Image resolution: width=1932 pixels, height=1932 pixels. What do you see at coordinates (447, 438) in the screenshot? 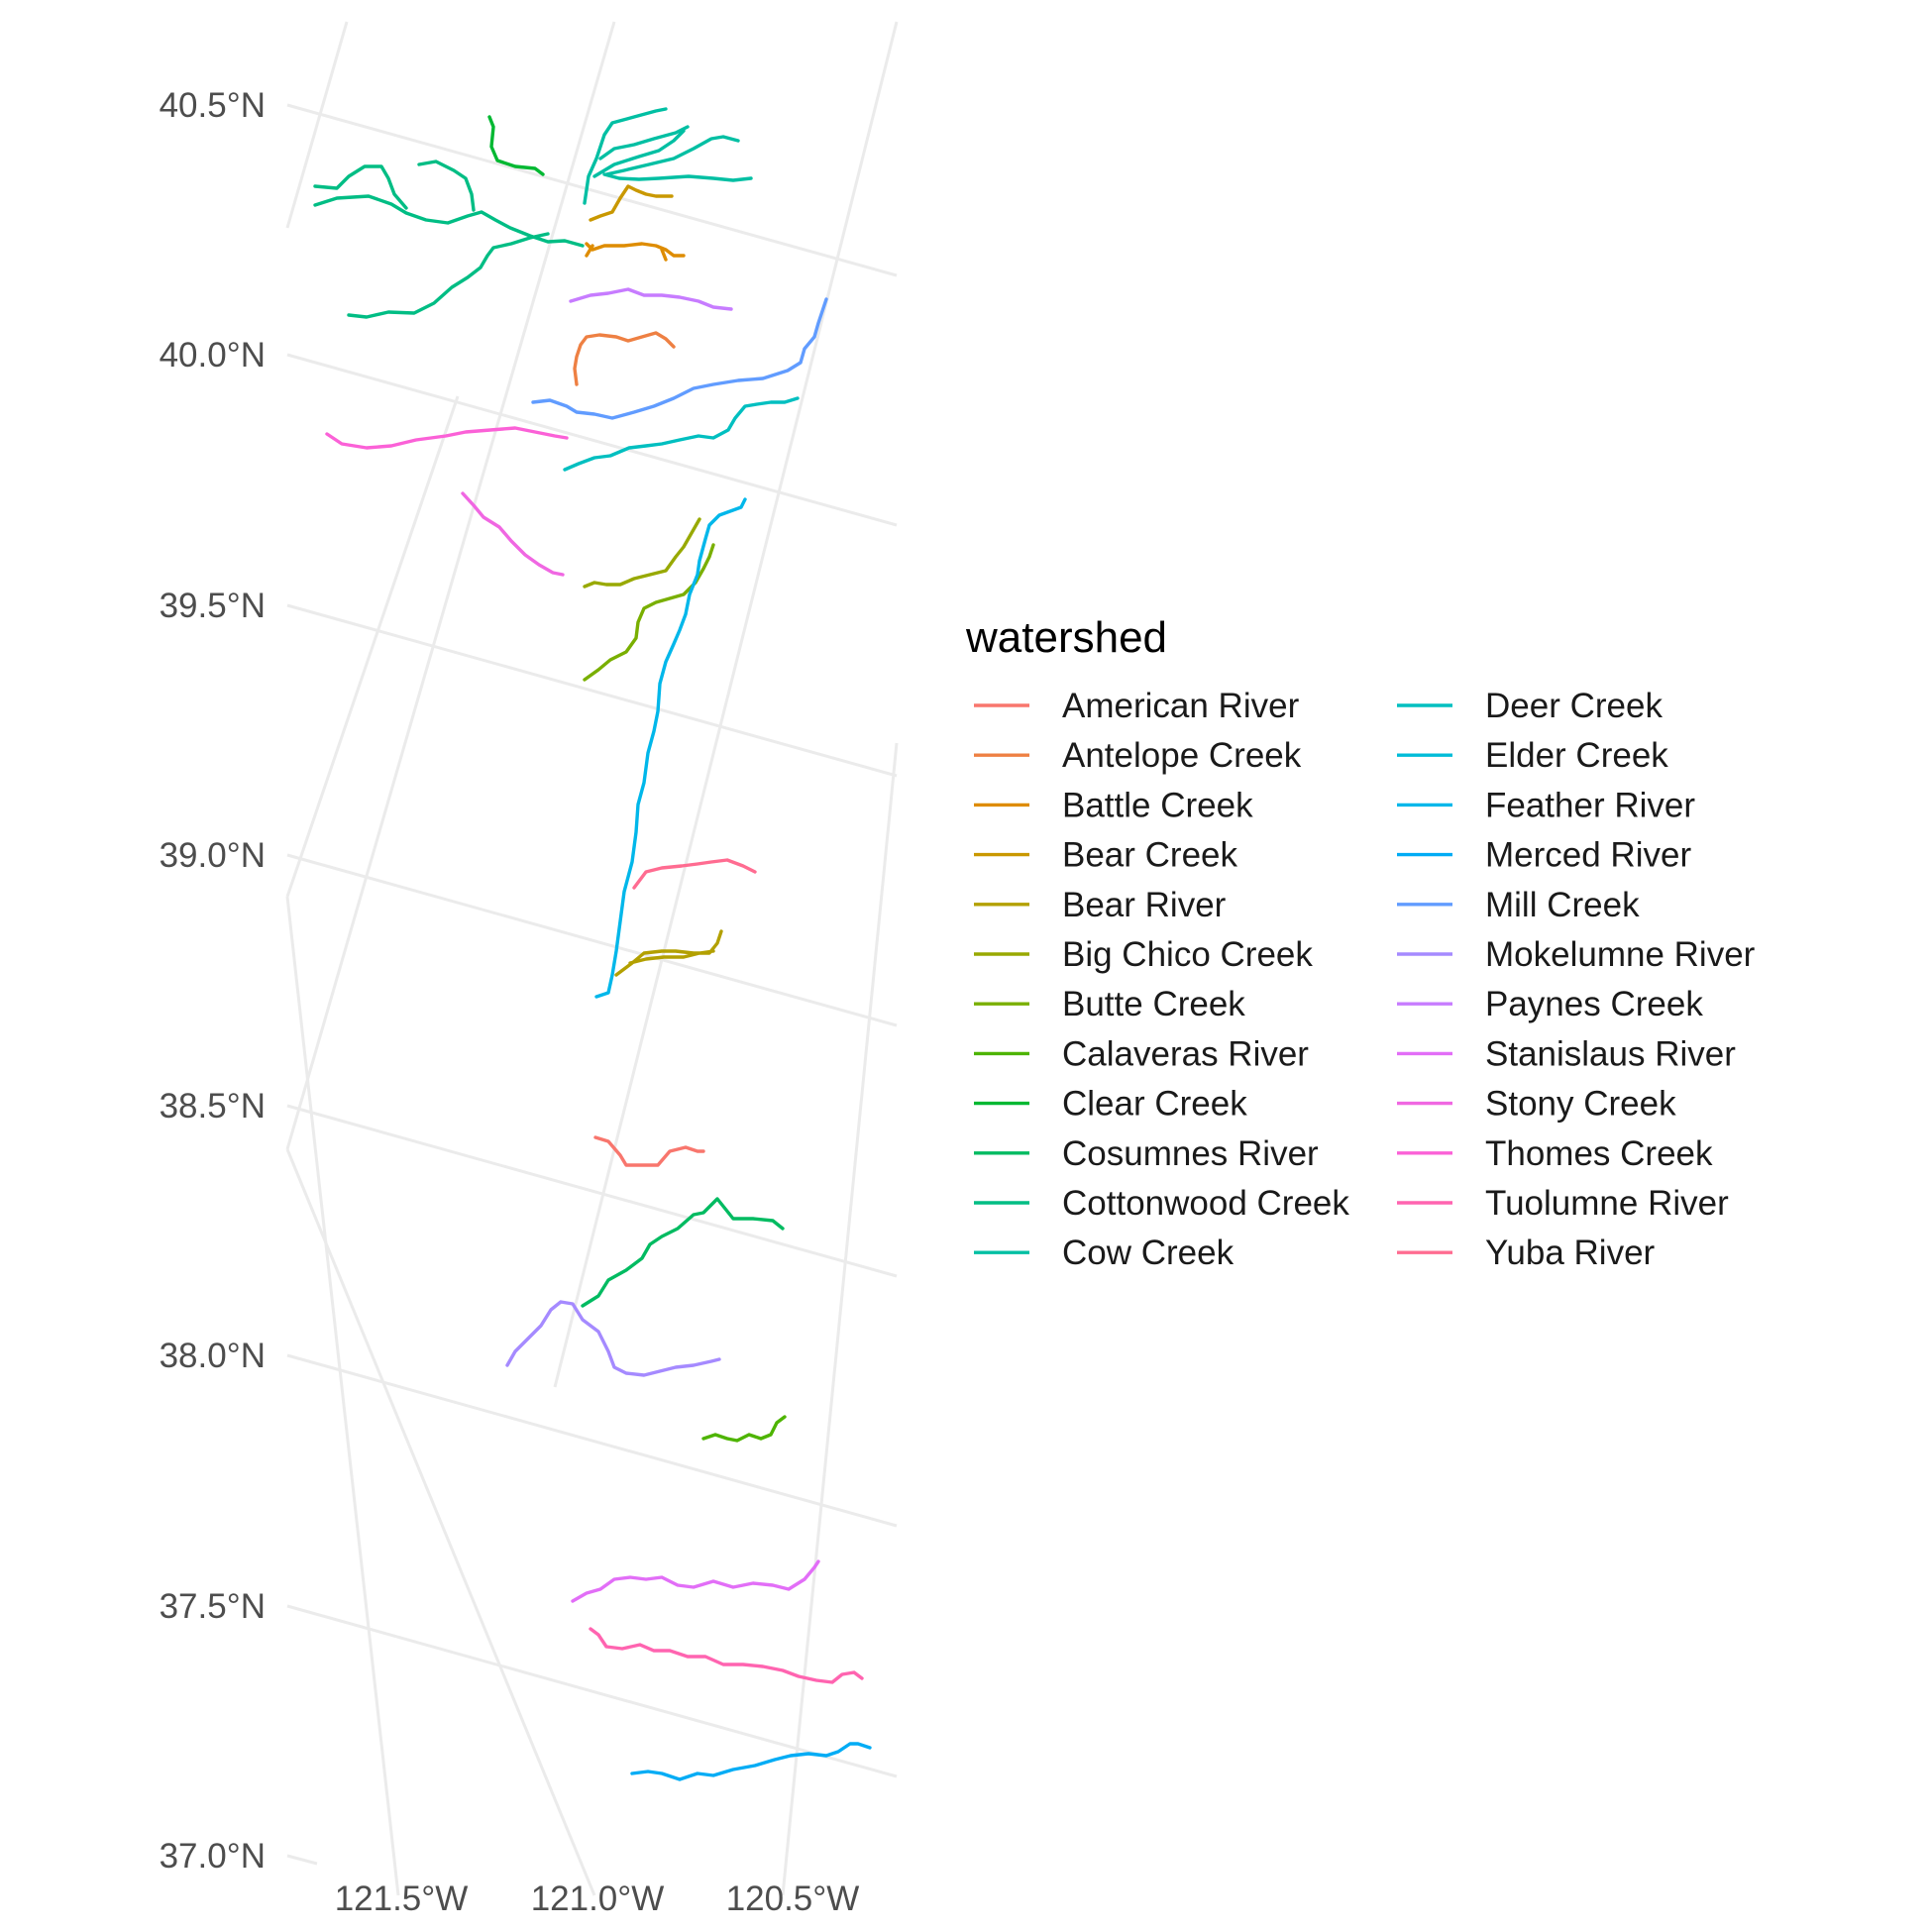
I see `river-thomes-creek` at bounding box center [447, 438].